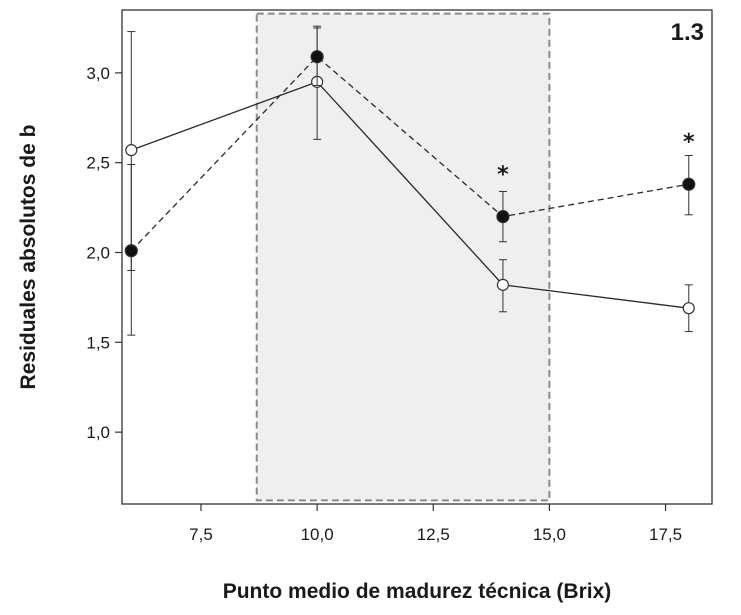  Describe the element at coordinates (98, 432) in the screenshot. I see `y-tick-label: 1,0` at that location.